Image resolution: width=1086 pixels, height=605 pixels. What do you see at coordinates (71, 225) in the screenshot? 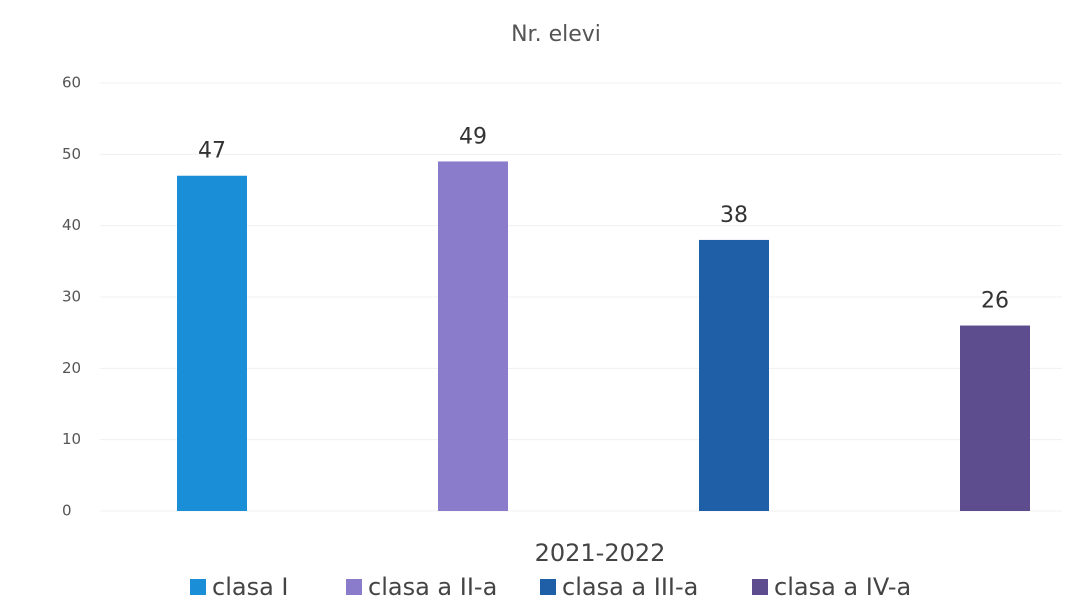
I see `y-tick-label: 40` at bounding box center [71, 225].